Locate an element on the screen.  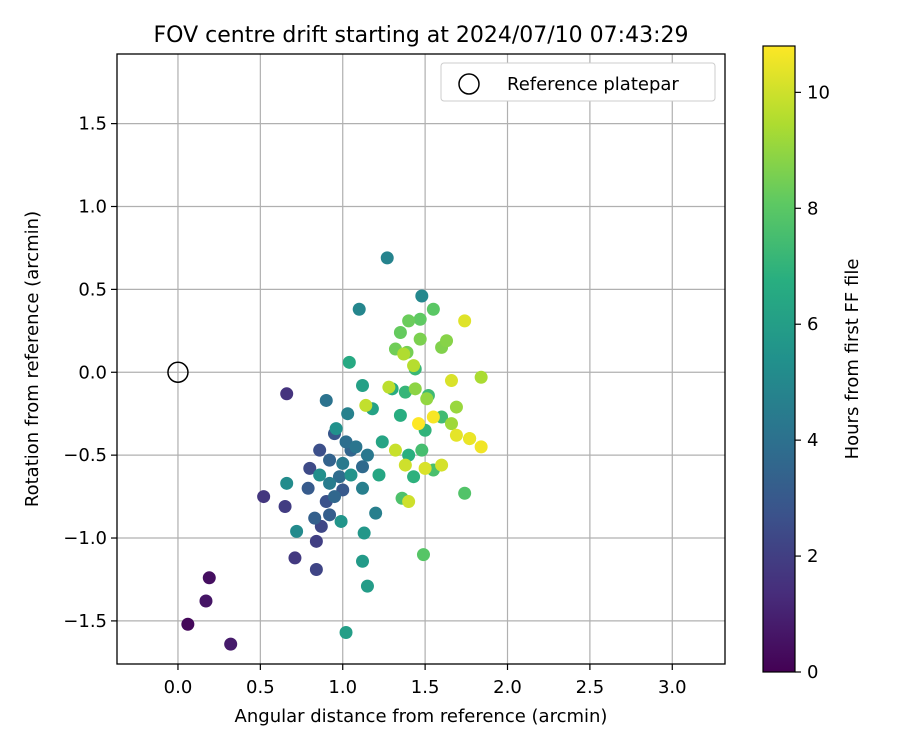
legend-entry-reference: Reference platepar is located at coordinates (593, 84).